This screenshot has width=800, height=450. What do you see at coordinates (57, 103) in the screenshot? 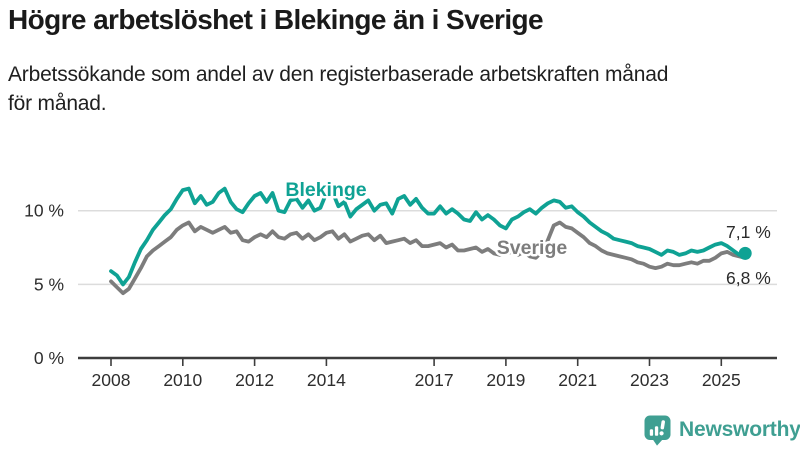
I see `chart-subtitle-line-2: för månad.` at bounding box center [57, 103].